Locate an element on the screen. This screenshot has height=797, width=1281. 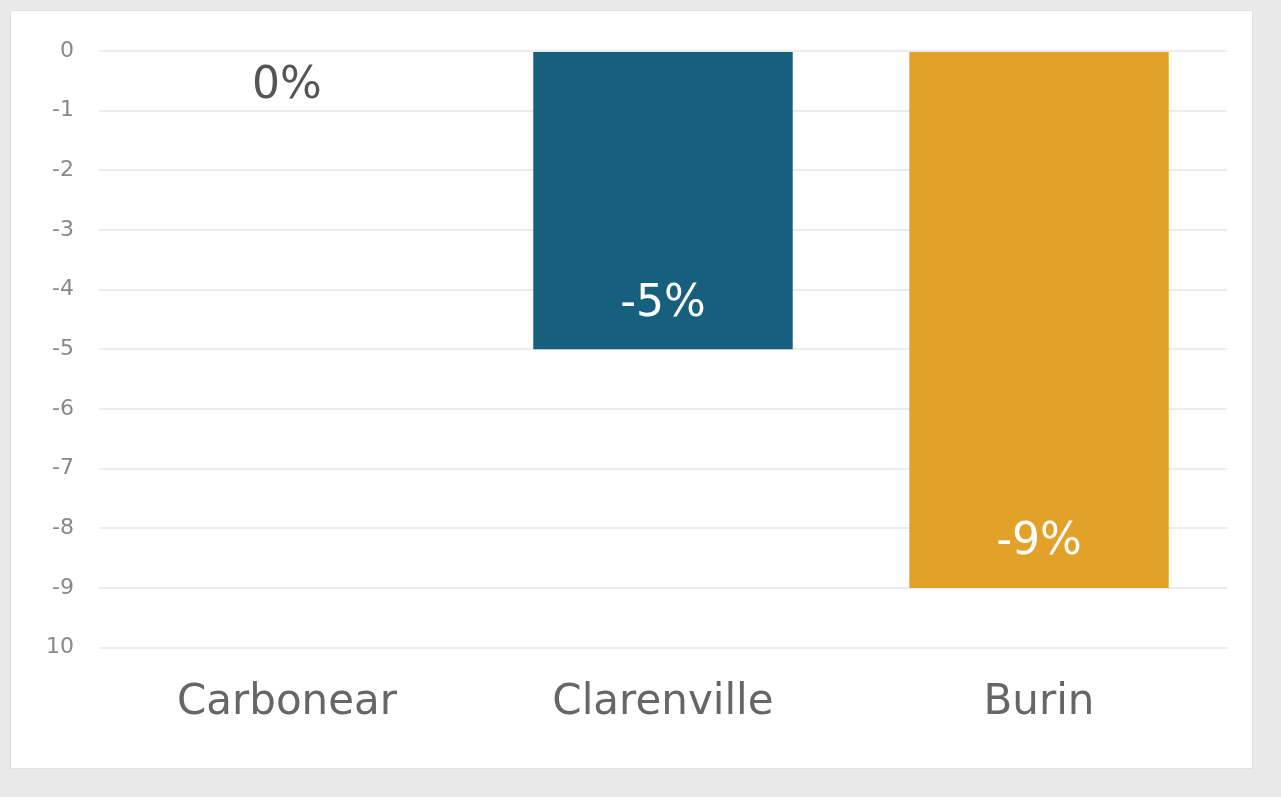
x-tick-label: Burin is located at coordinates (1039, 699).